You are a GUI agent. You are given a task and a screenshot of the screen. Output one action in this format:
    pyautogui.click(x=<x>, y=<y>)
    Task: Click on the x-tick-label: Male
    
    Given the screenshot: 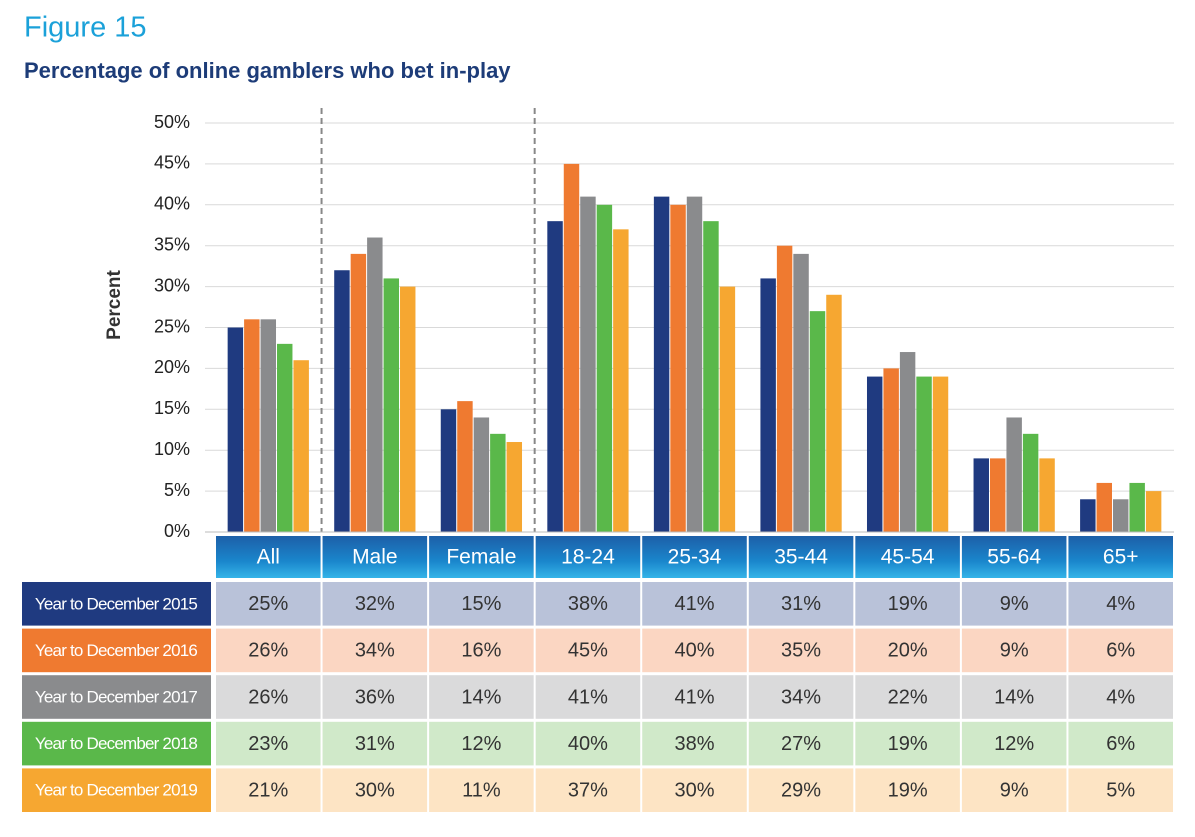 What is the action you would take?
    pyautogui.click(x=375, y=557)
    